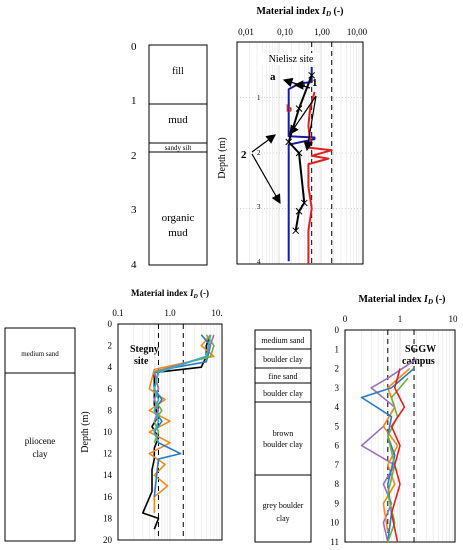 This screenshot has width=463, height=550. Describe the element at coordinates (144, 349) in the screenshot. I see `site-label: Stegny` at that location.